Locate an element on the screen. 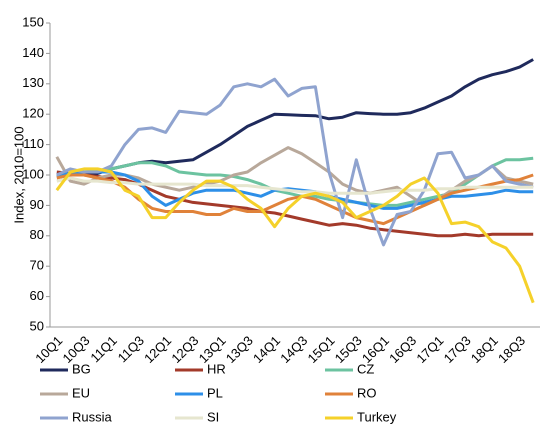  y-tick-label: 120 is located at coordinates (33, 113).